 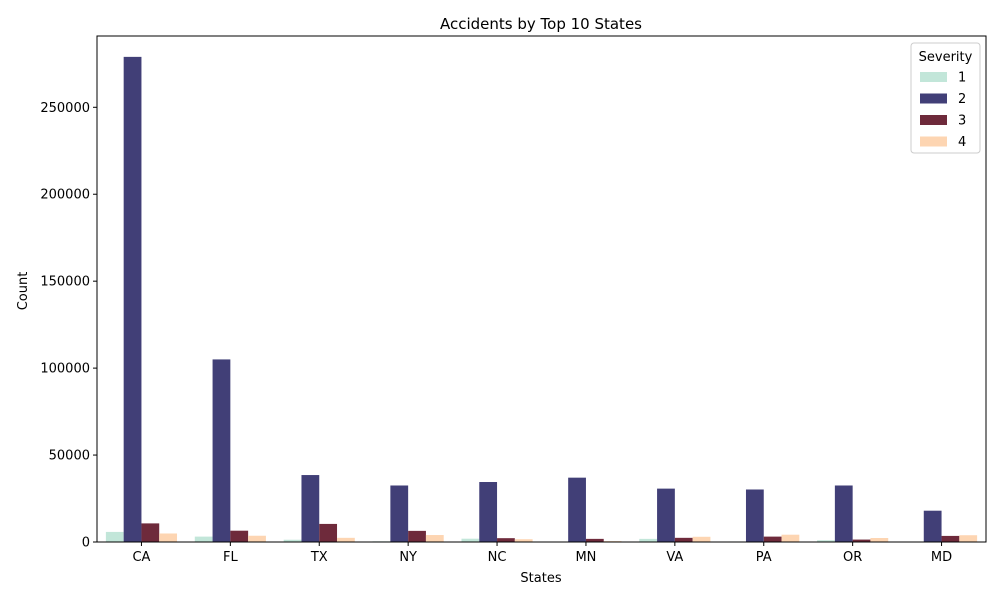 What do you see at coordinates (941, 557) in the screenshot?
I see `x-tick-label: MD` at bounding box center [941, 557].